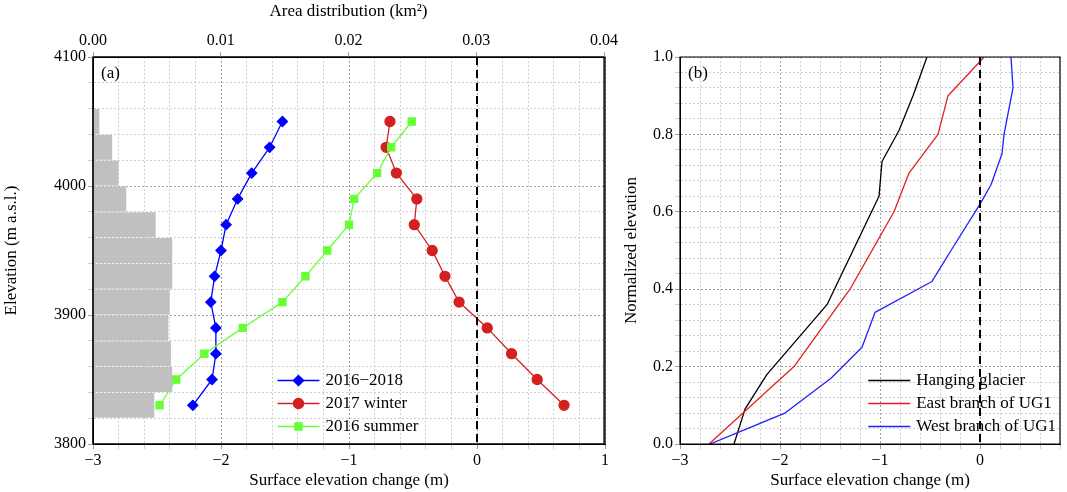  I want to click on x-tick-label: 0.00, so click(93, 39).